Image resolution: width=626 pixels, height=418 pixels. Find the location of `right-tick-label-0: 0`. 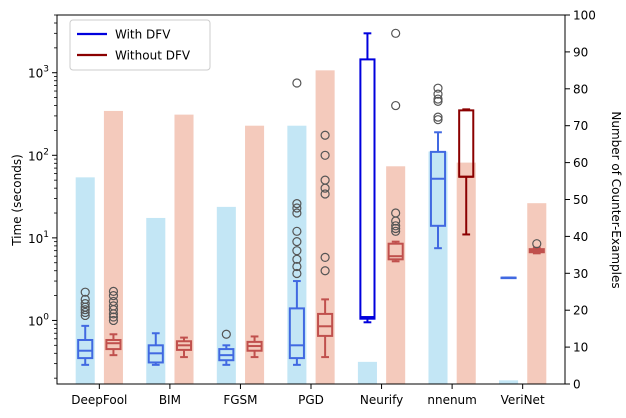

right-tick-label-0: 0 is located at coordinates (577, 385).